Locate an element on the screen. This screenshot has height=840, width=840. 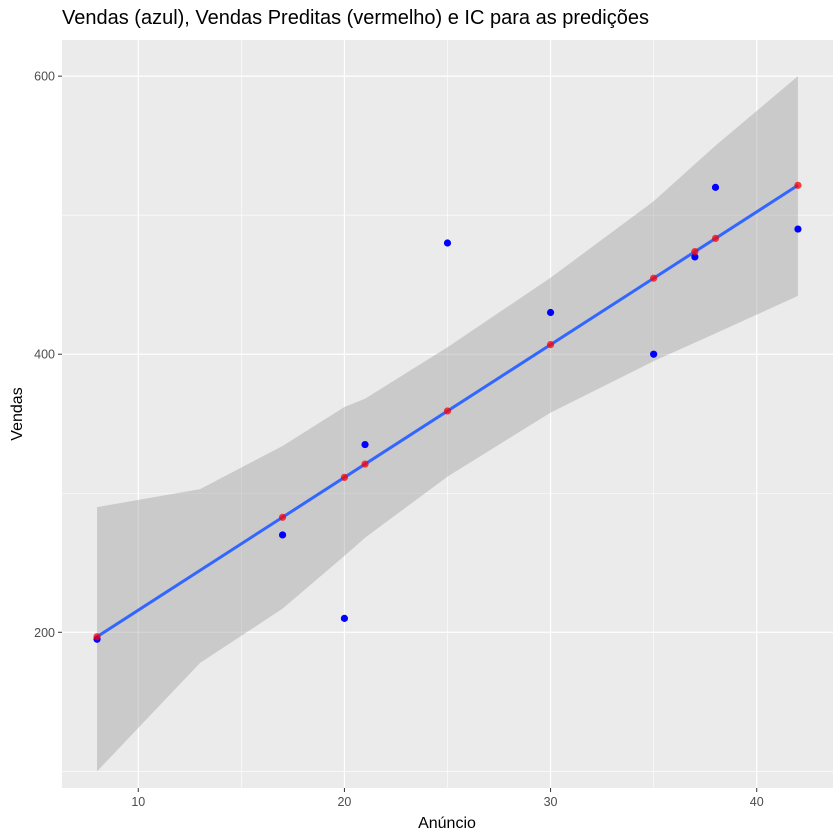
x-tick-label: 40 is located at coordinates (757, 802).